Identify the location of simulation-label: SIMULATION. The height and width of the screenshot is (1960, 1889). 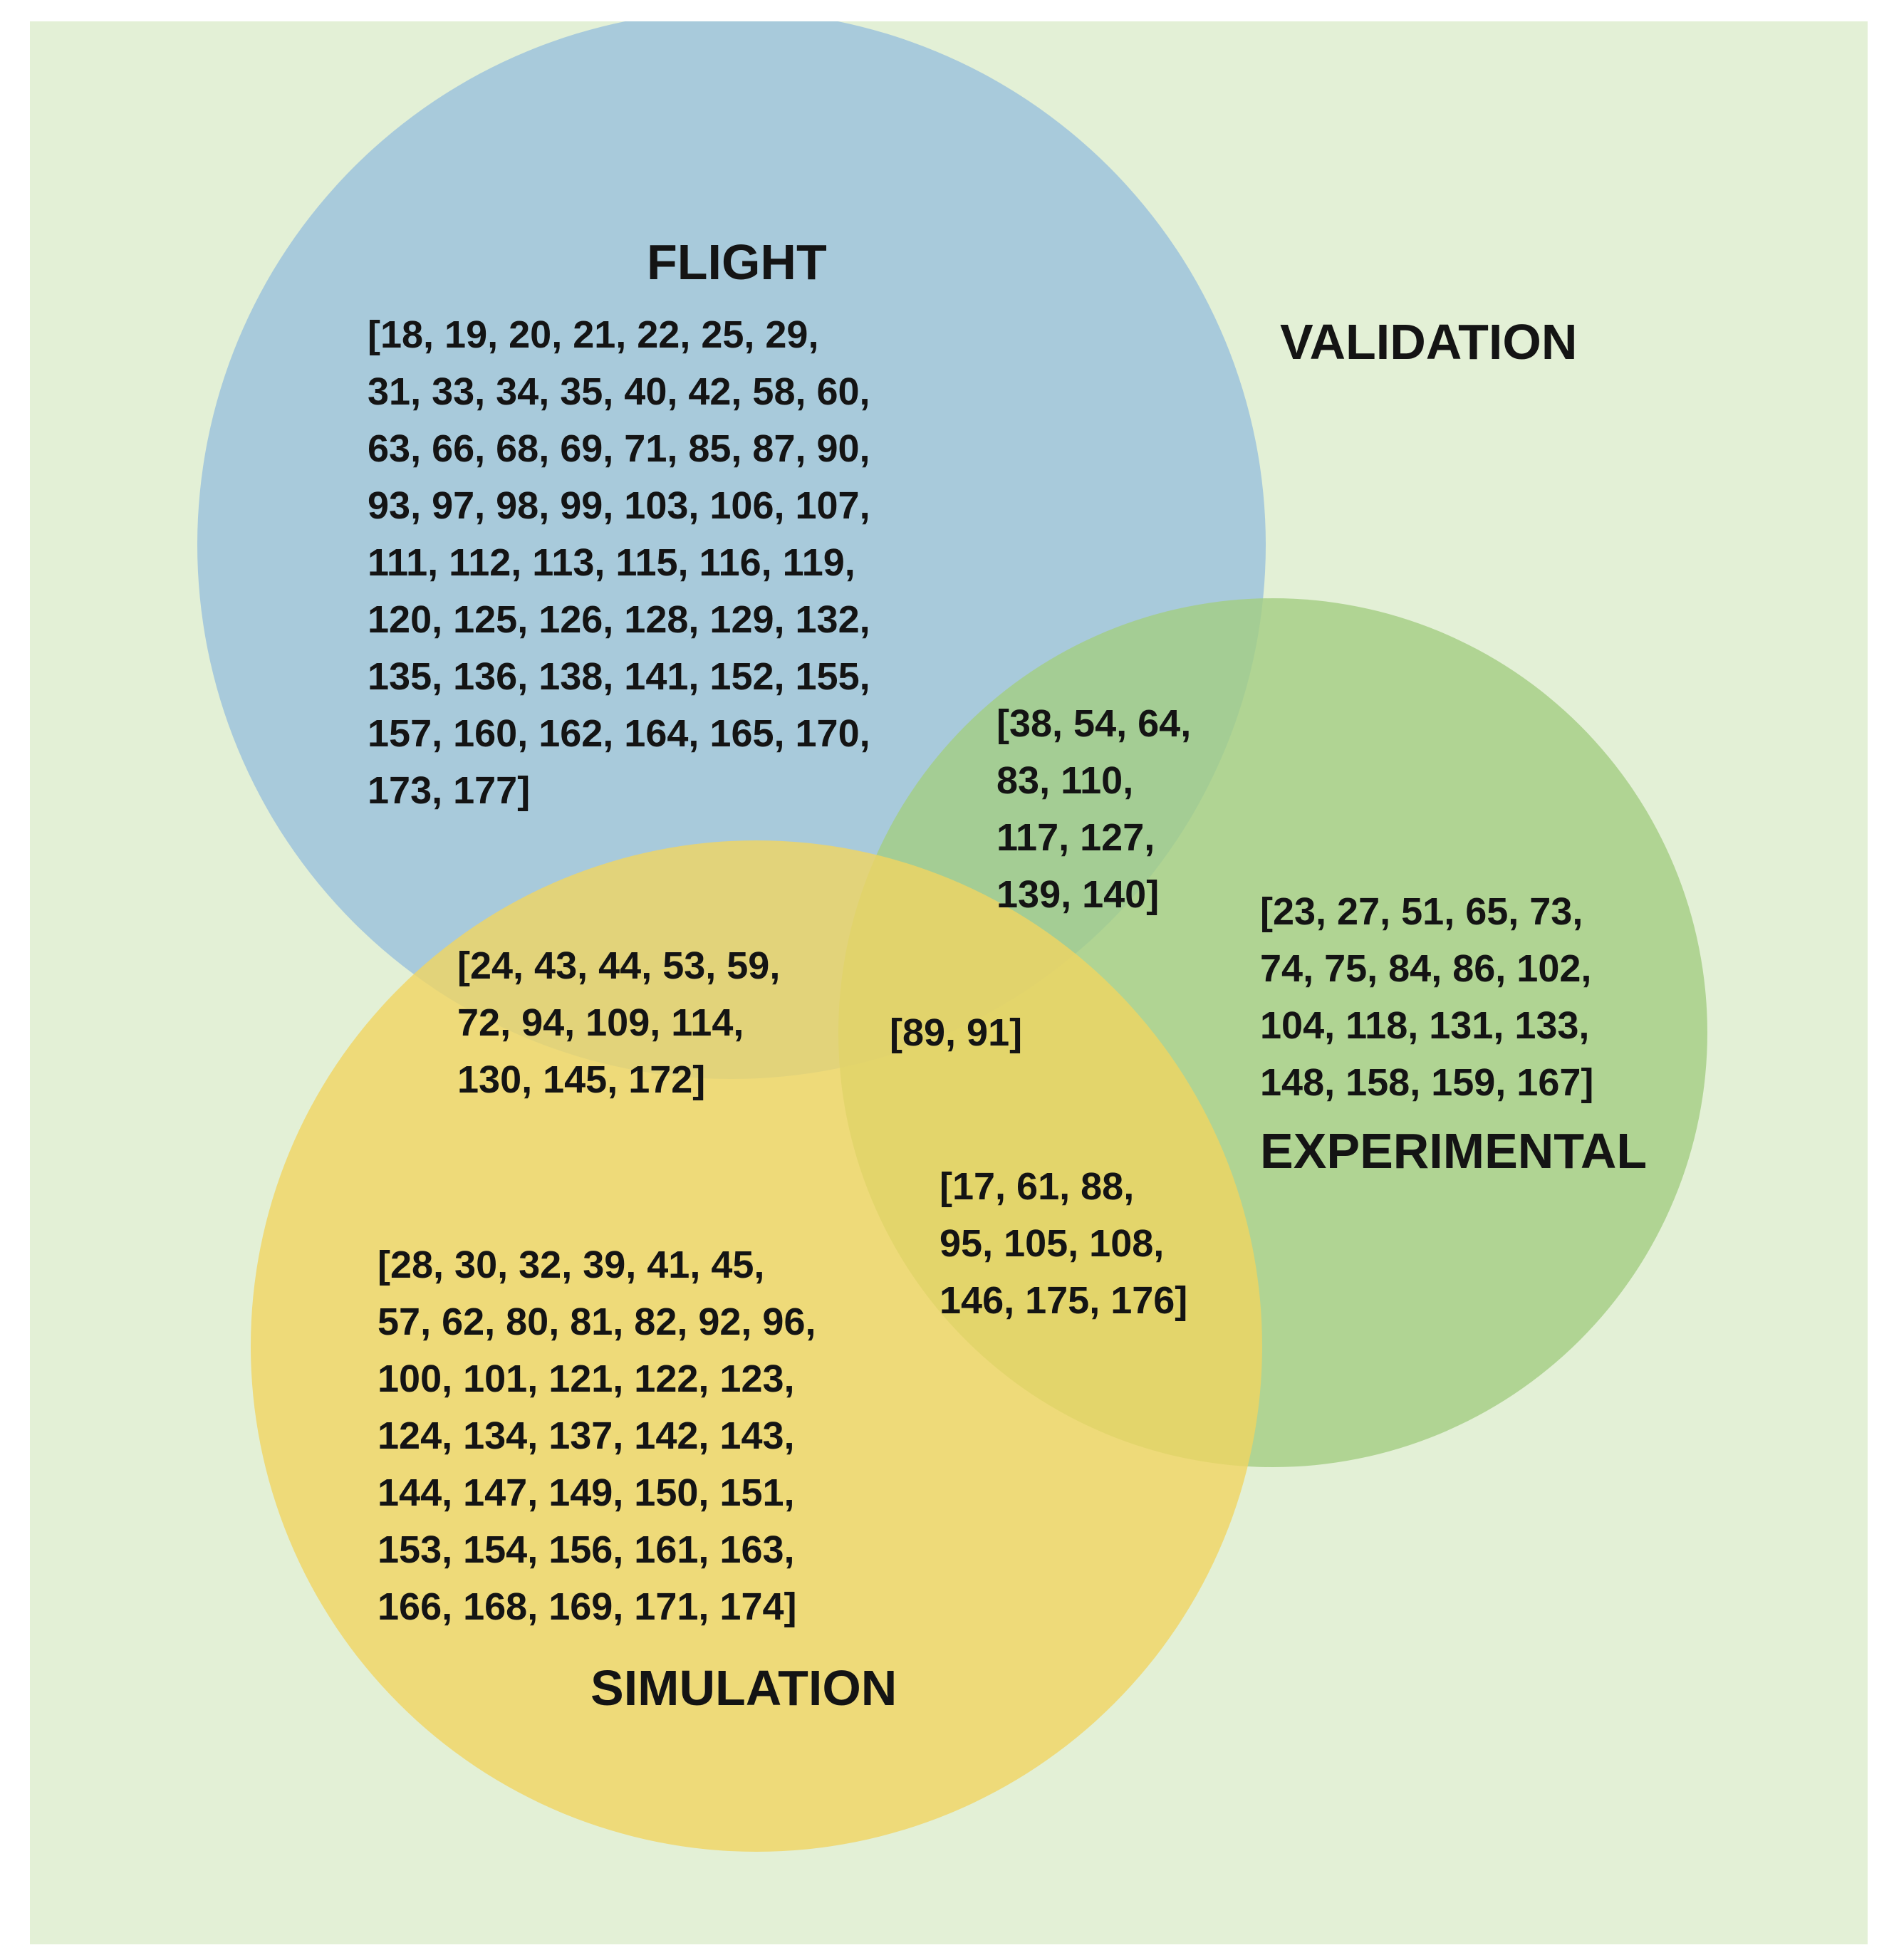
(743, 1688).